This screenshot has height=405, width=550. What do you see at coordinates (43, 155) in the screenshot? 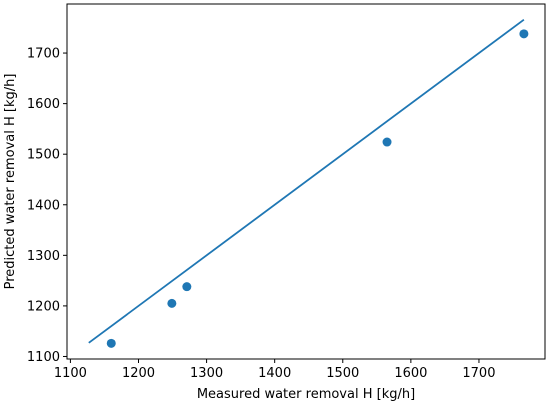
I see `y-tick-label: 1500` at bounding box center [43, 155].